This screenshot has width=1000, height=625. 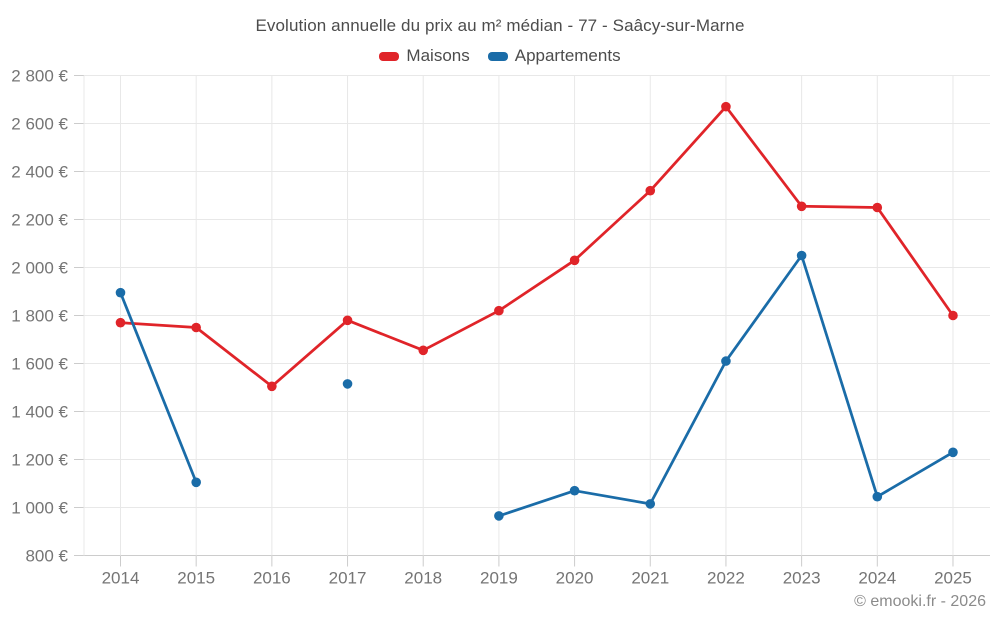 What do you see at coordinates (499, 578) in the screenshot?
I see `x-tick-label: 2019` at bounding box center [499, 578].